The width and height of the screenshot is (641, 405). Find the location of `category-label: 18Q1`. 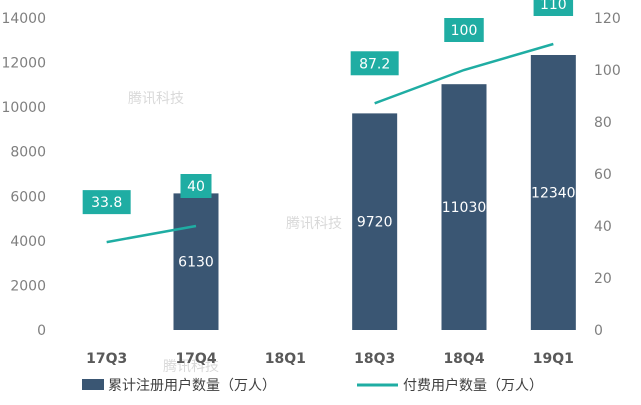

category-label: 18Q1 is located at coordinates (285, 359).